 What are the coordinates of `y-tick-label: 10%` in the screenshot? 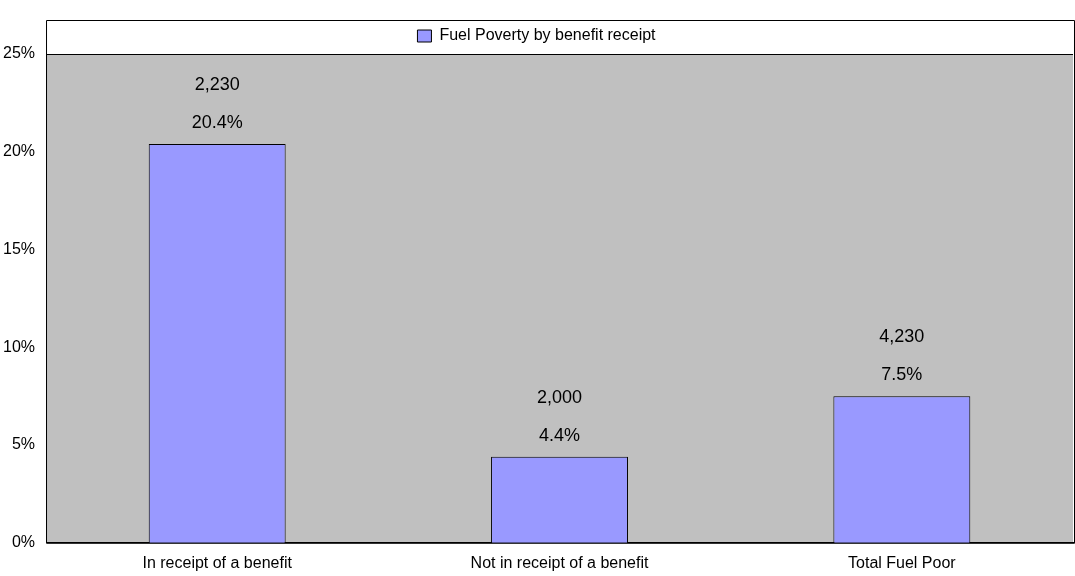 It's located at (19, 346).